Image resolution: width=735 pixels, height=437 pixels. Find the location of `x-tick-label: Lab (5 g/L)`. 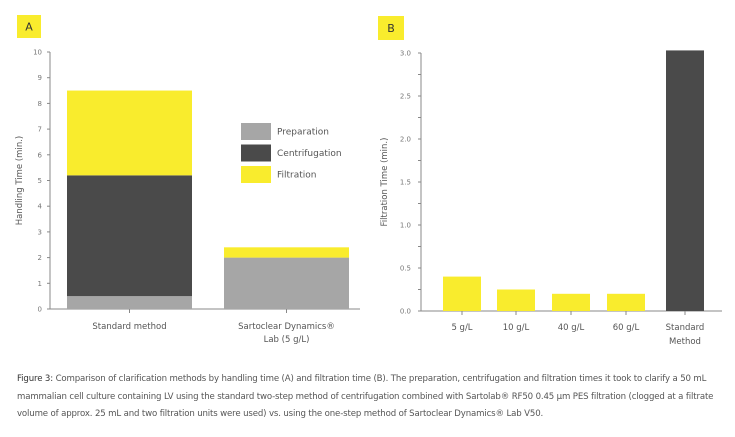

x-tick-label: Lab (5 g/L) is located at coordinates (287, 340).